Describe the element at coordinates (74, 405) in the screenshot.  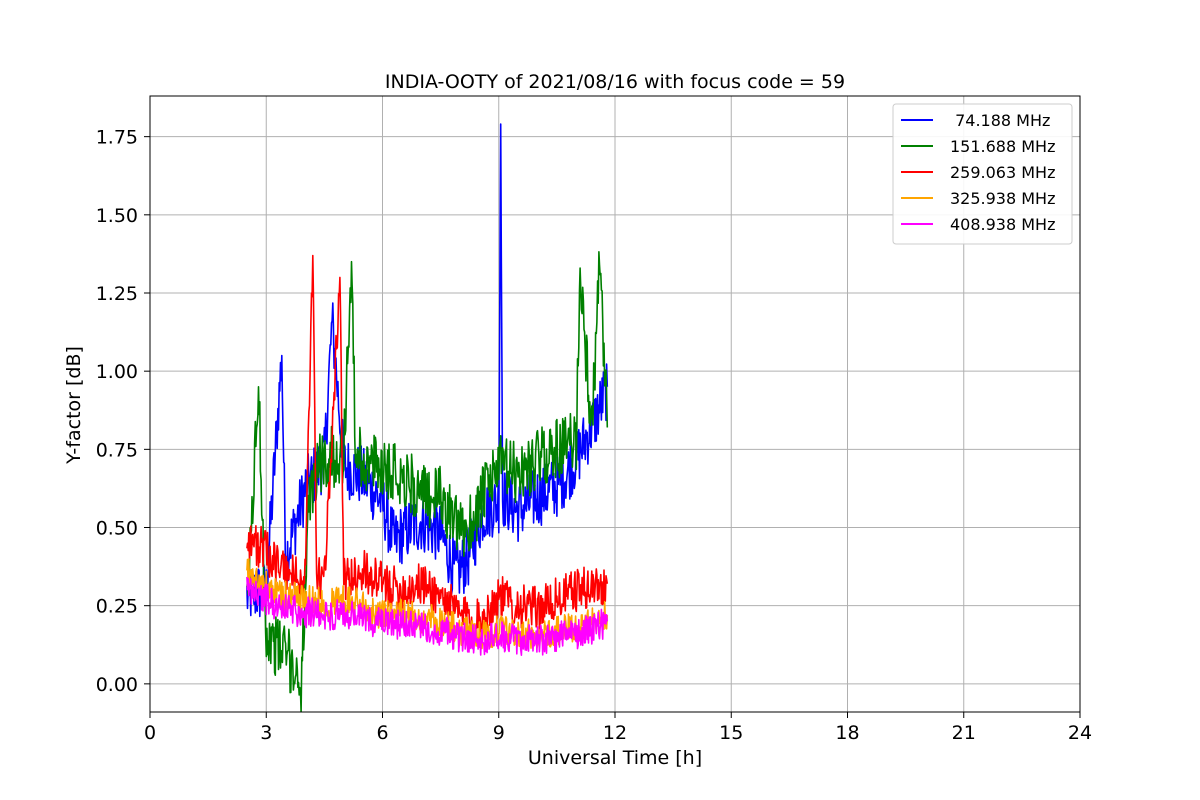
I see `y-axis-label: Y-factor [dB]` at that location.